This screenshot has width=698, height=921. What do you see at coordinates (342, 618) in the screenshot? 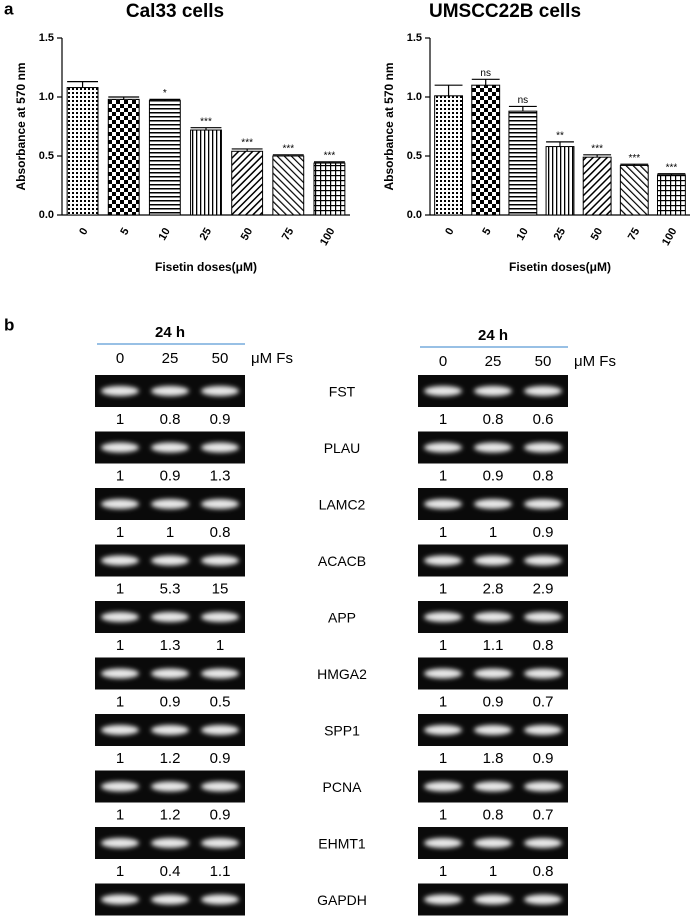
I see `gene-label: APP` at bounding box center [342, 618].